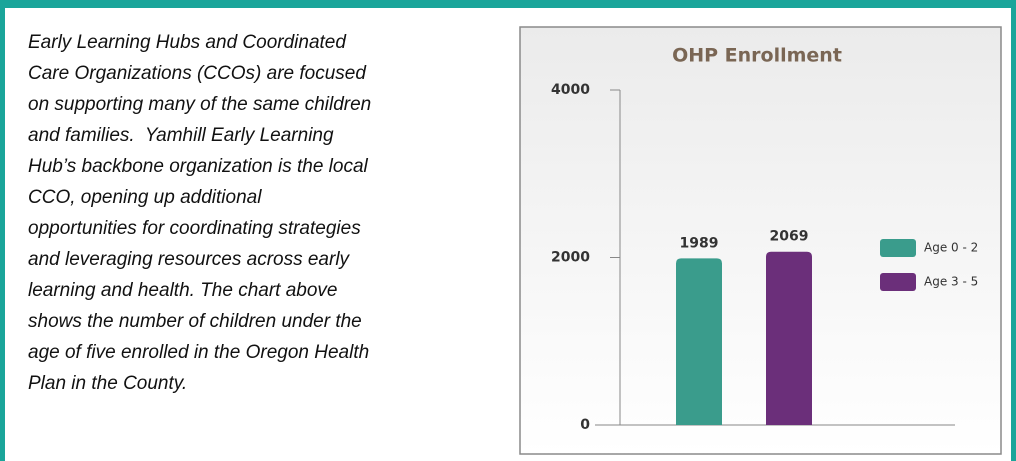 The width and height of the screenshot is (1016, 461). What do you see at coordinates (699, 243) in the screenshot?
I see `data-label: 1989` at bounding box center [699, 243].